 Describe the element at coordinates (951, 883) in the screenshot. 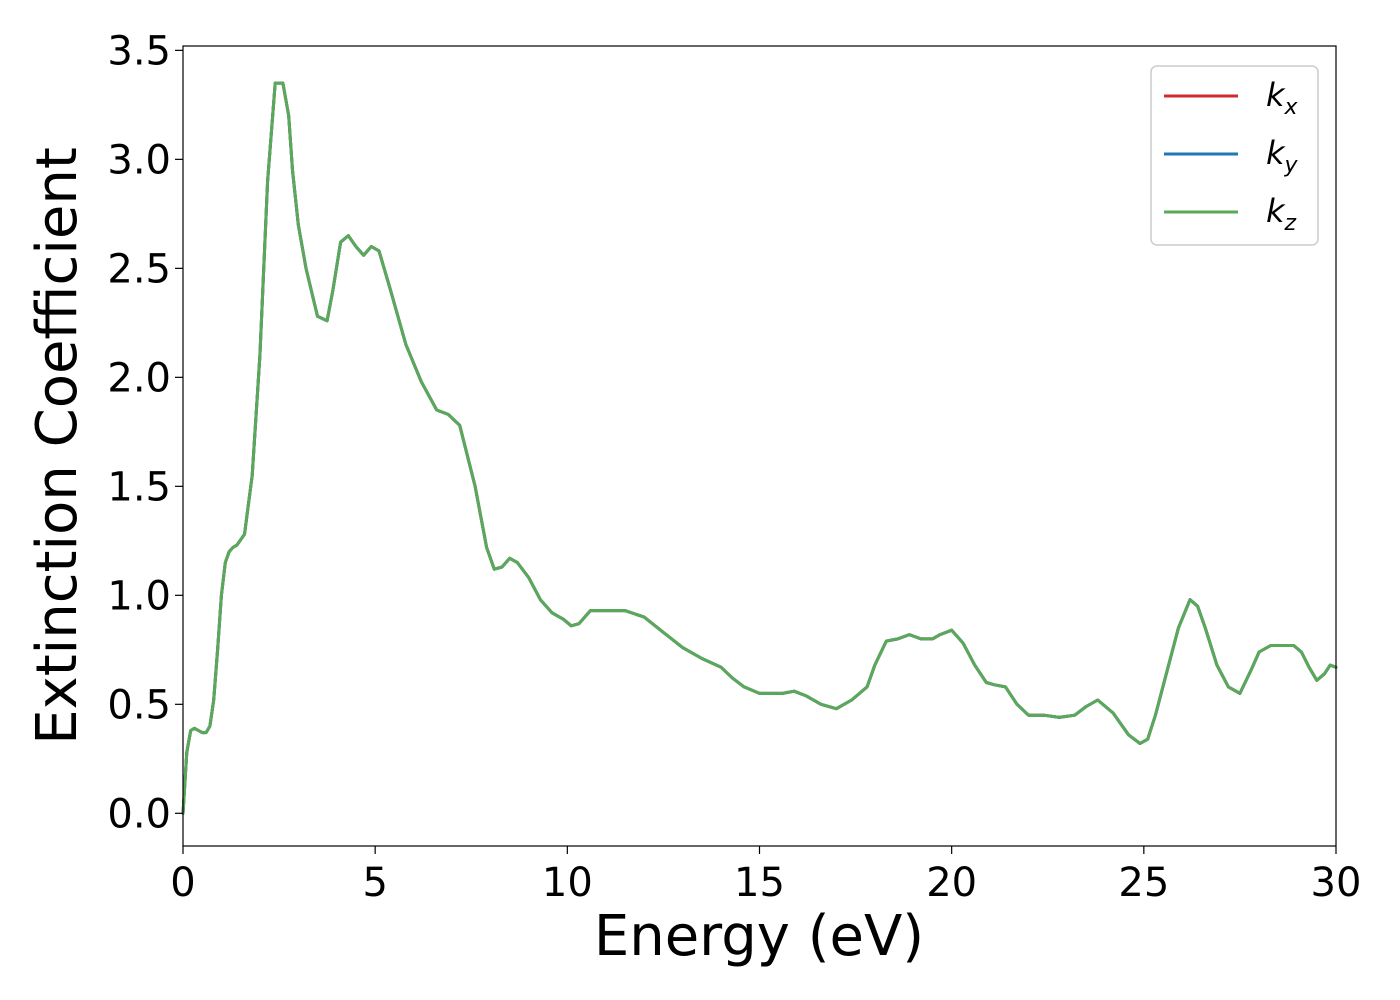

I see `x-tick-label: 20` at that location.